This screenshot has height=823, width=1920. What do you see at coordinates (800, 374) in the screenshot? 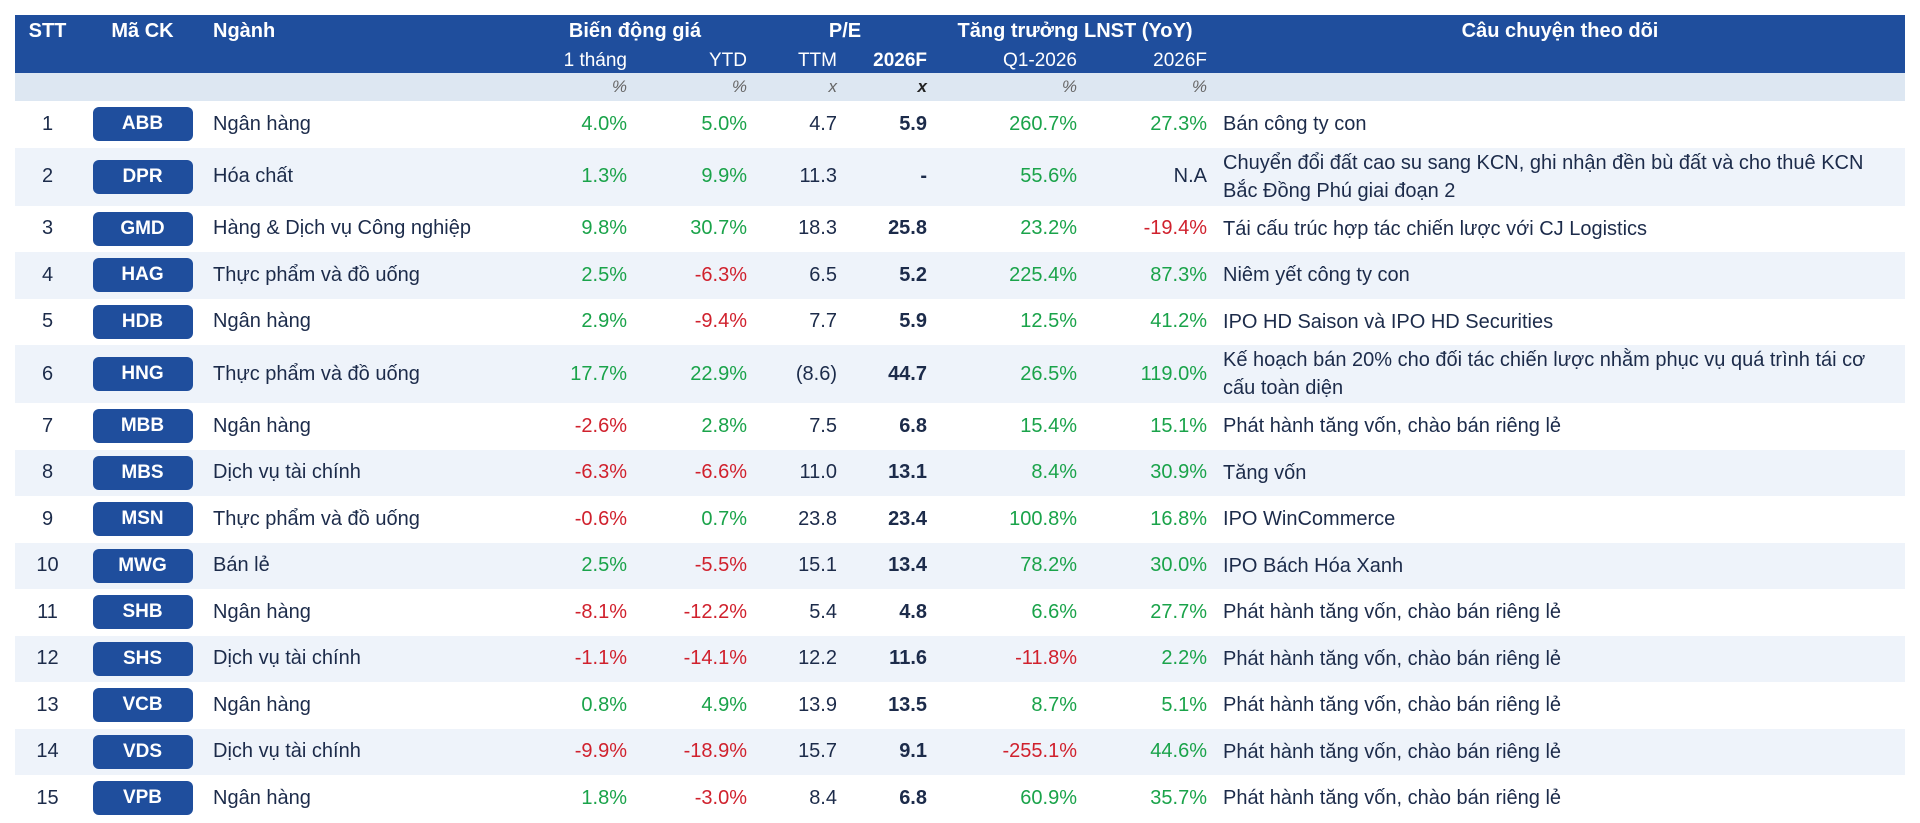
I see `cell-pe-ttm: (8.6)` at bounding box center [800, 374].